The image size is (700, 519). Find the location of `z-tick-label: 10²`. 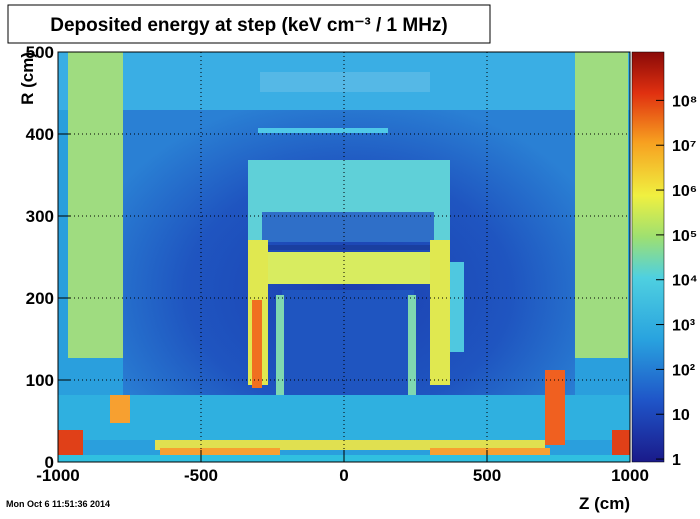

z-tick-label: 10² is located at coordinates (683, 370).